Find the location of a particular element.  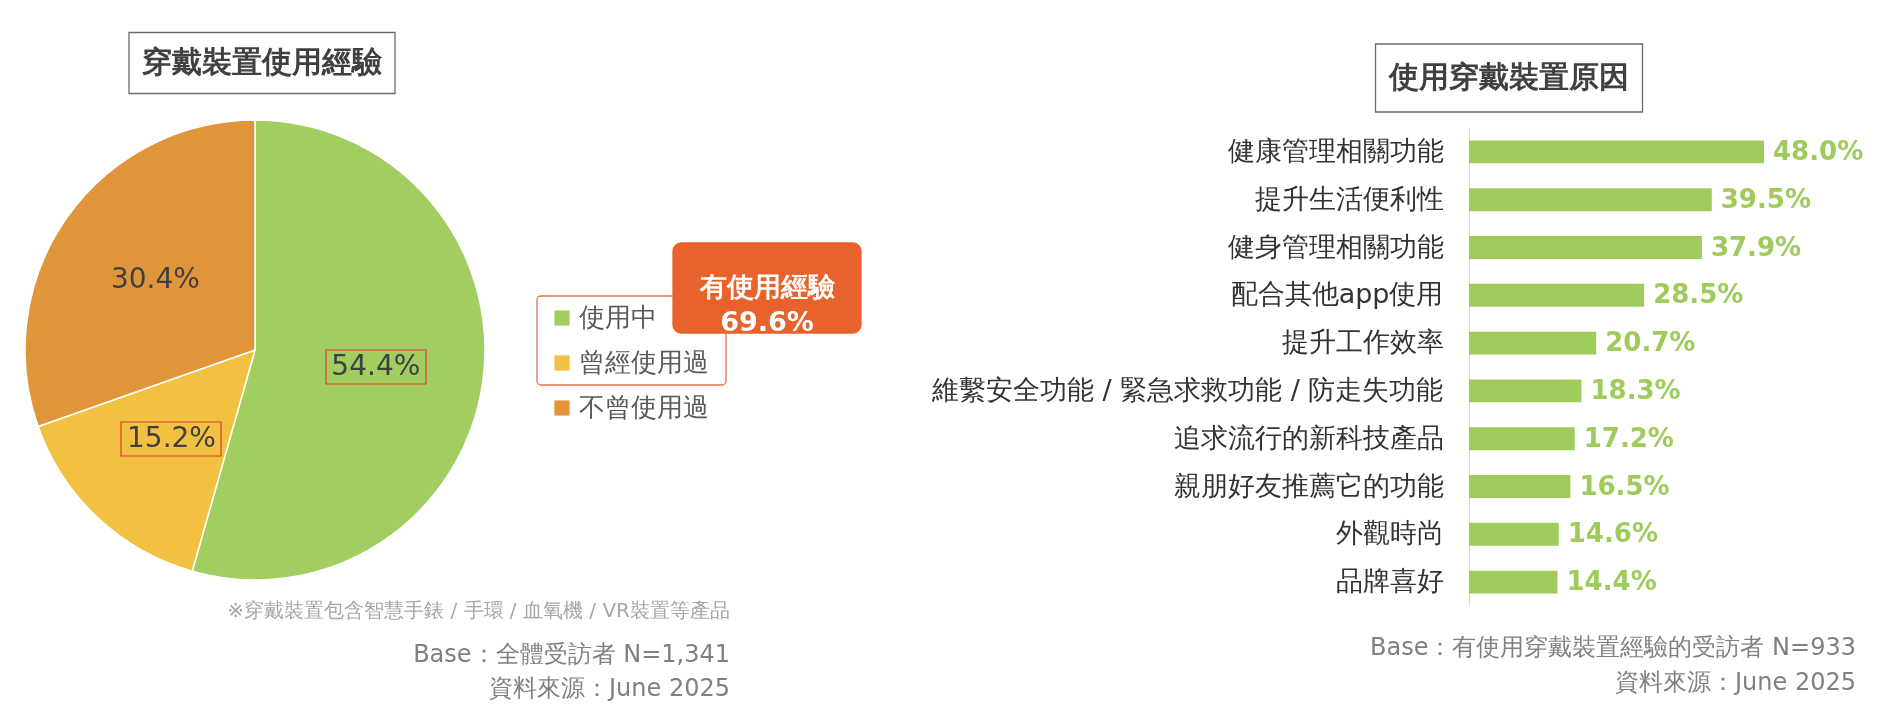

data-label: 16.5% is located at coordinates (1624, 485).